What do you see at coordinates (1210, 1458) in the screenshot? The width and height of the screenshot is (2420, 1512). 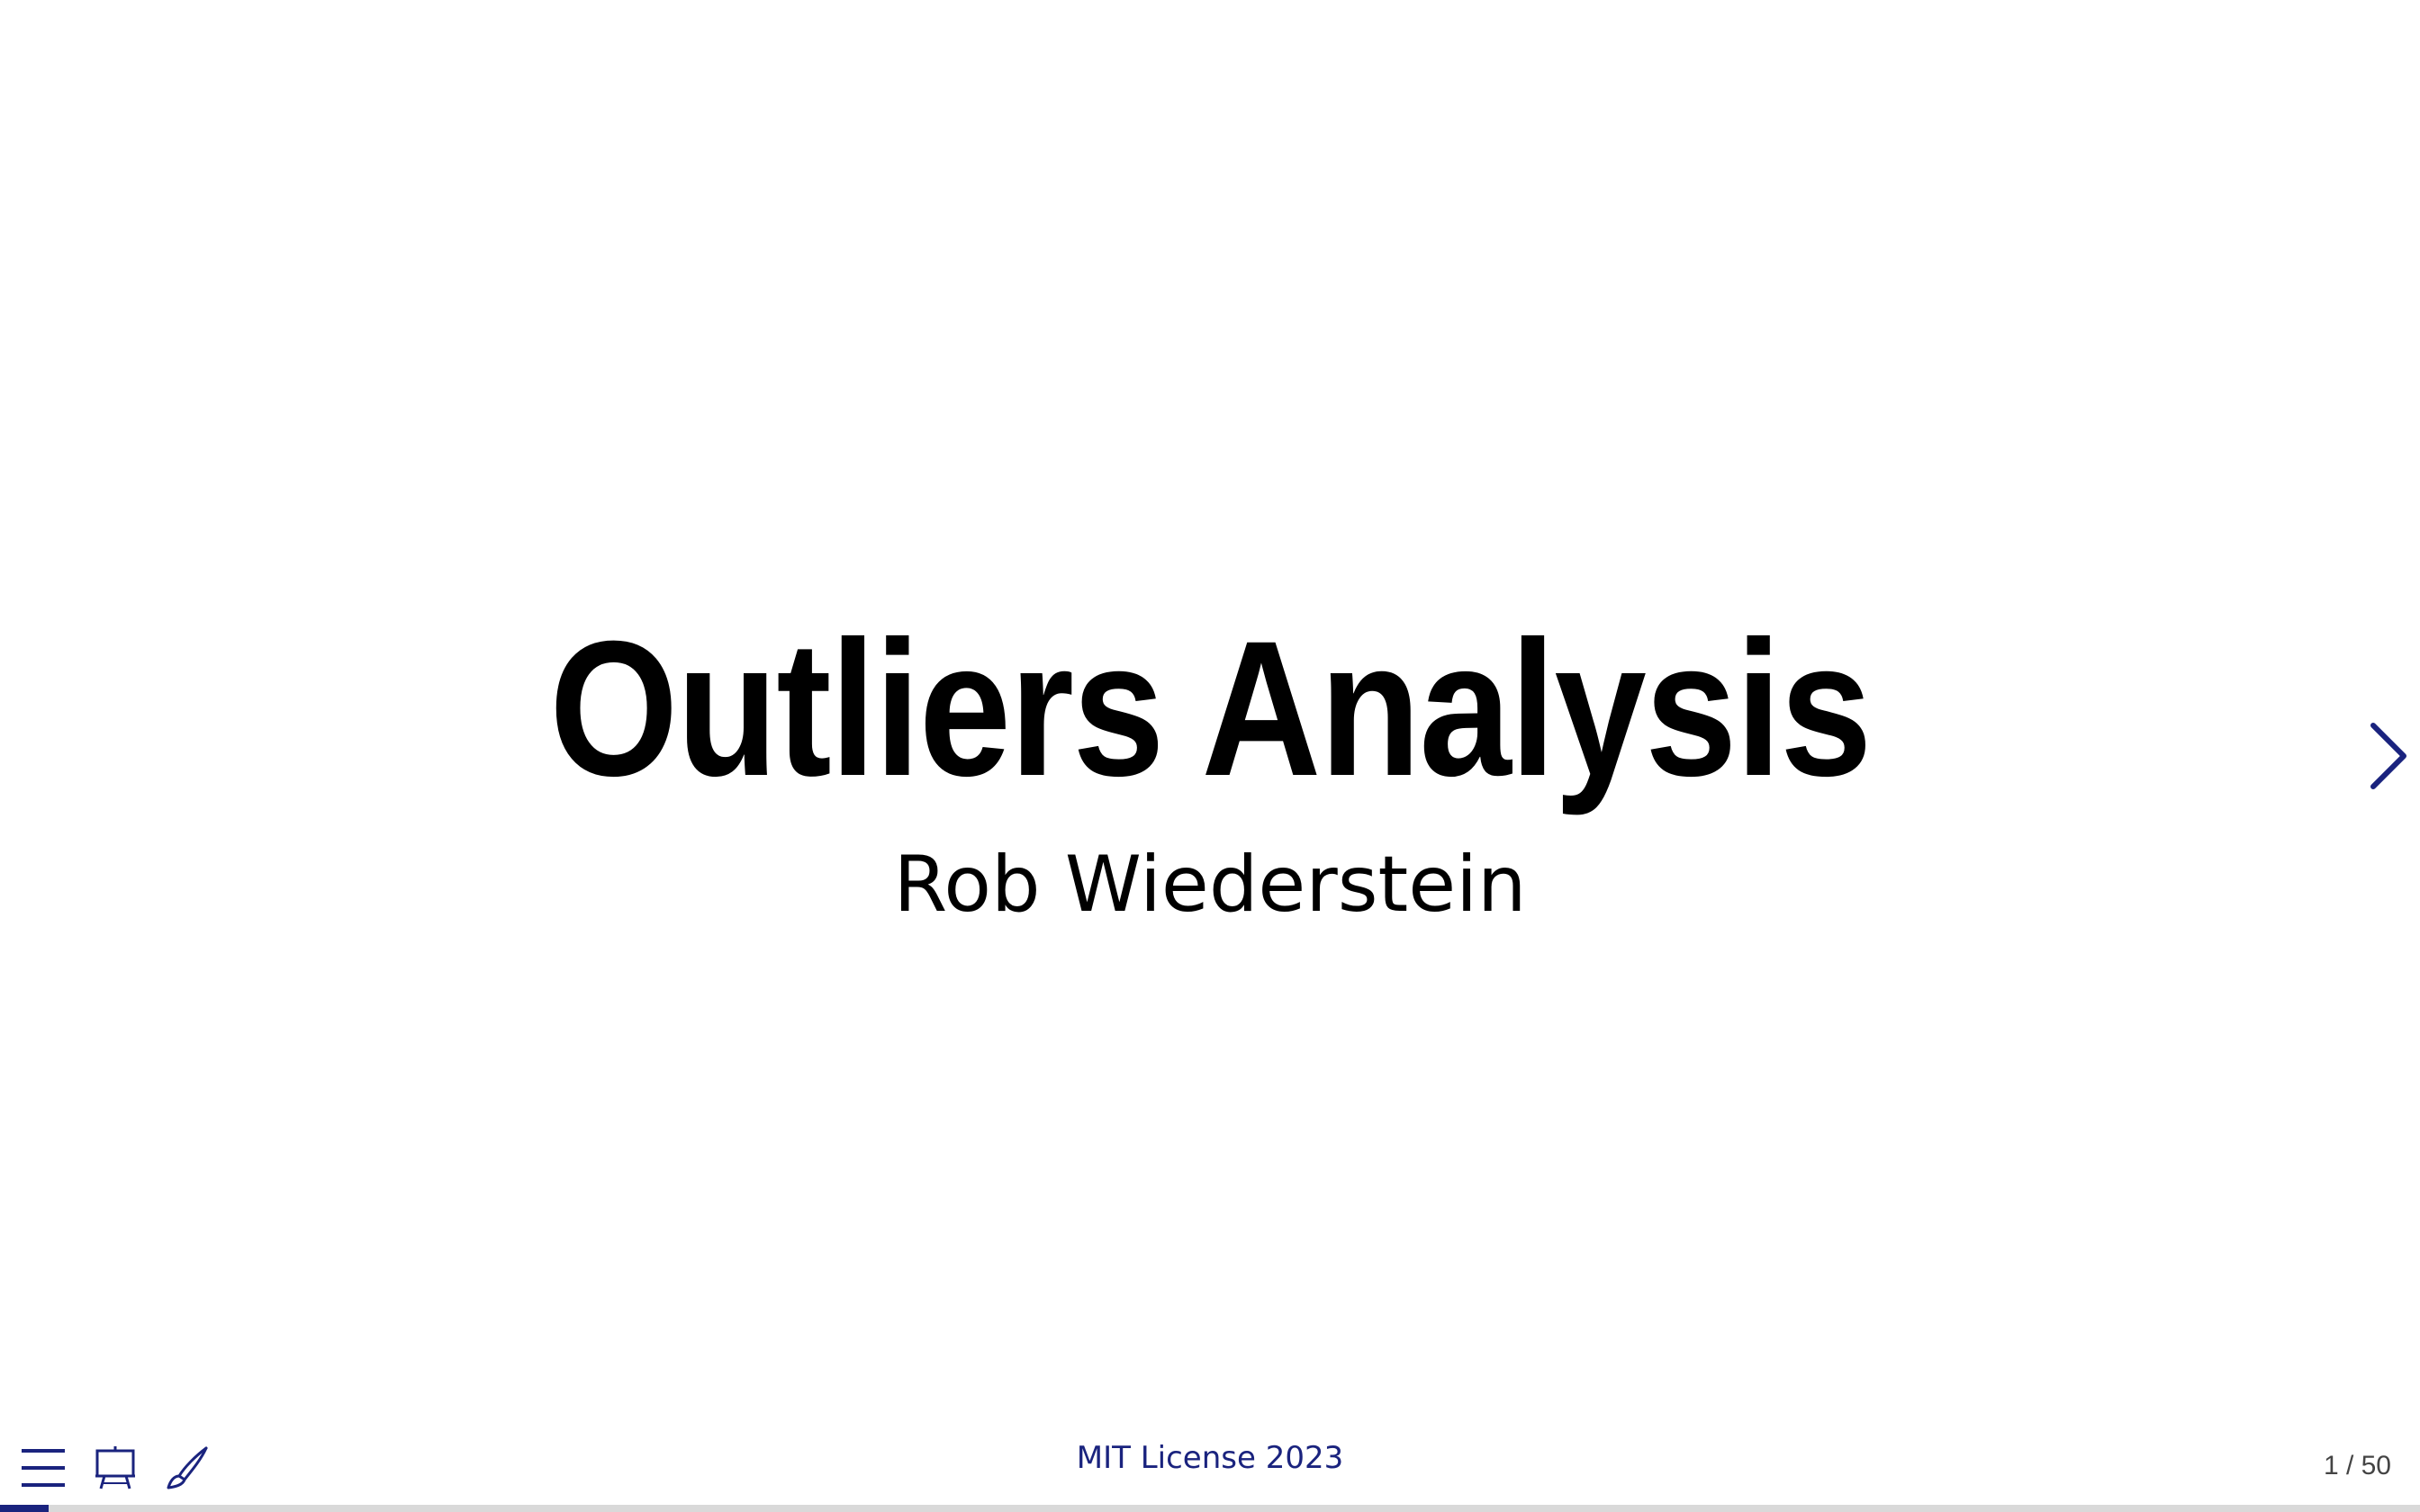 I see `footer-license: MIT License 2023` at bounding box center [1210, 1458].